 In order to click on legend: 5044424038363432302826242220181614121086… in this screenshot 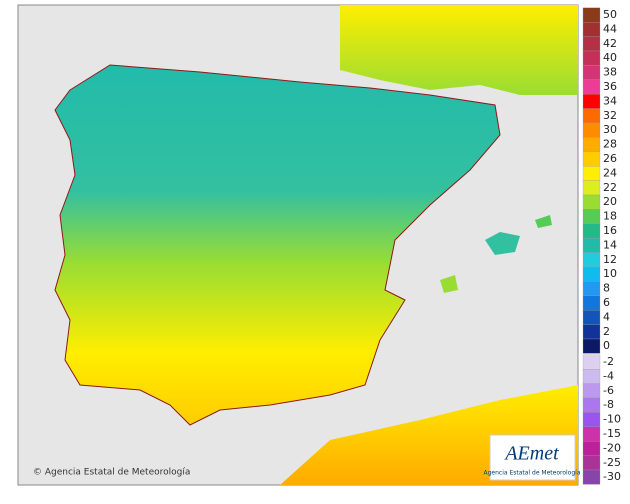, I will do `click(601, 246)`.